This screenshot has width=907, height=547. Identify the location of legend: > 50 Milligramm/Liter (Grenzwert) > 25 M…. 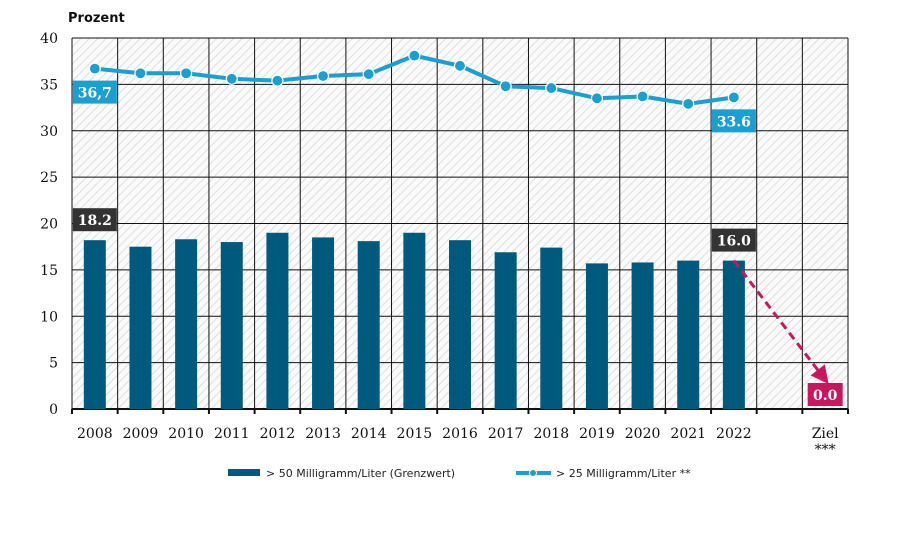
(459, 473).